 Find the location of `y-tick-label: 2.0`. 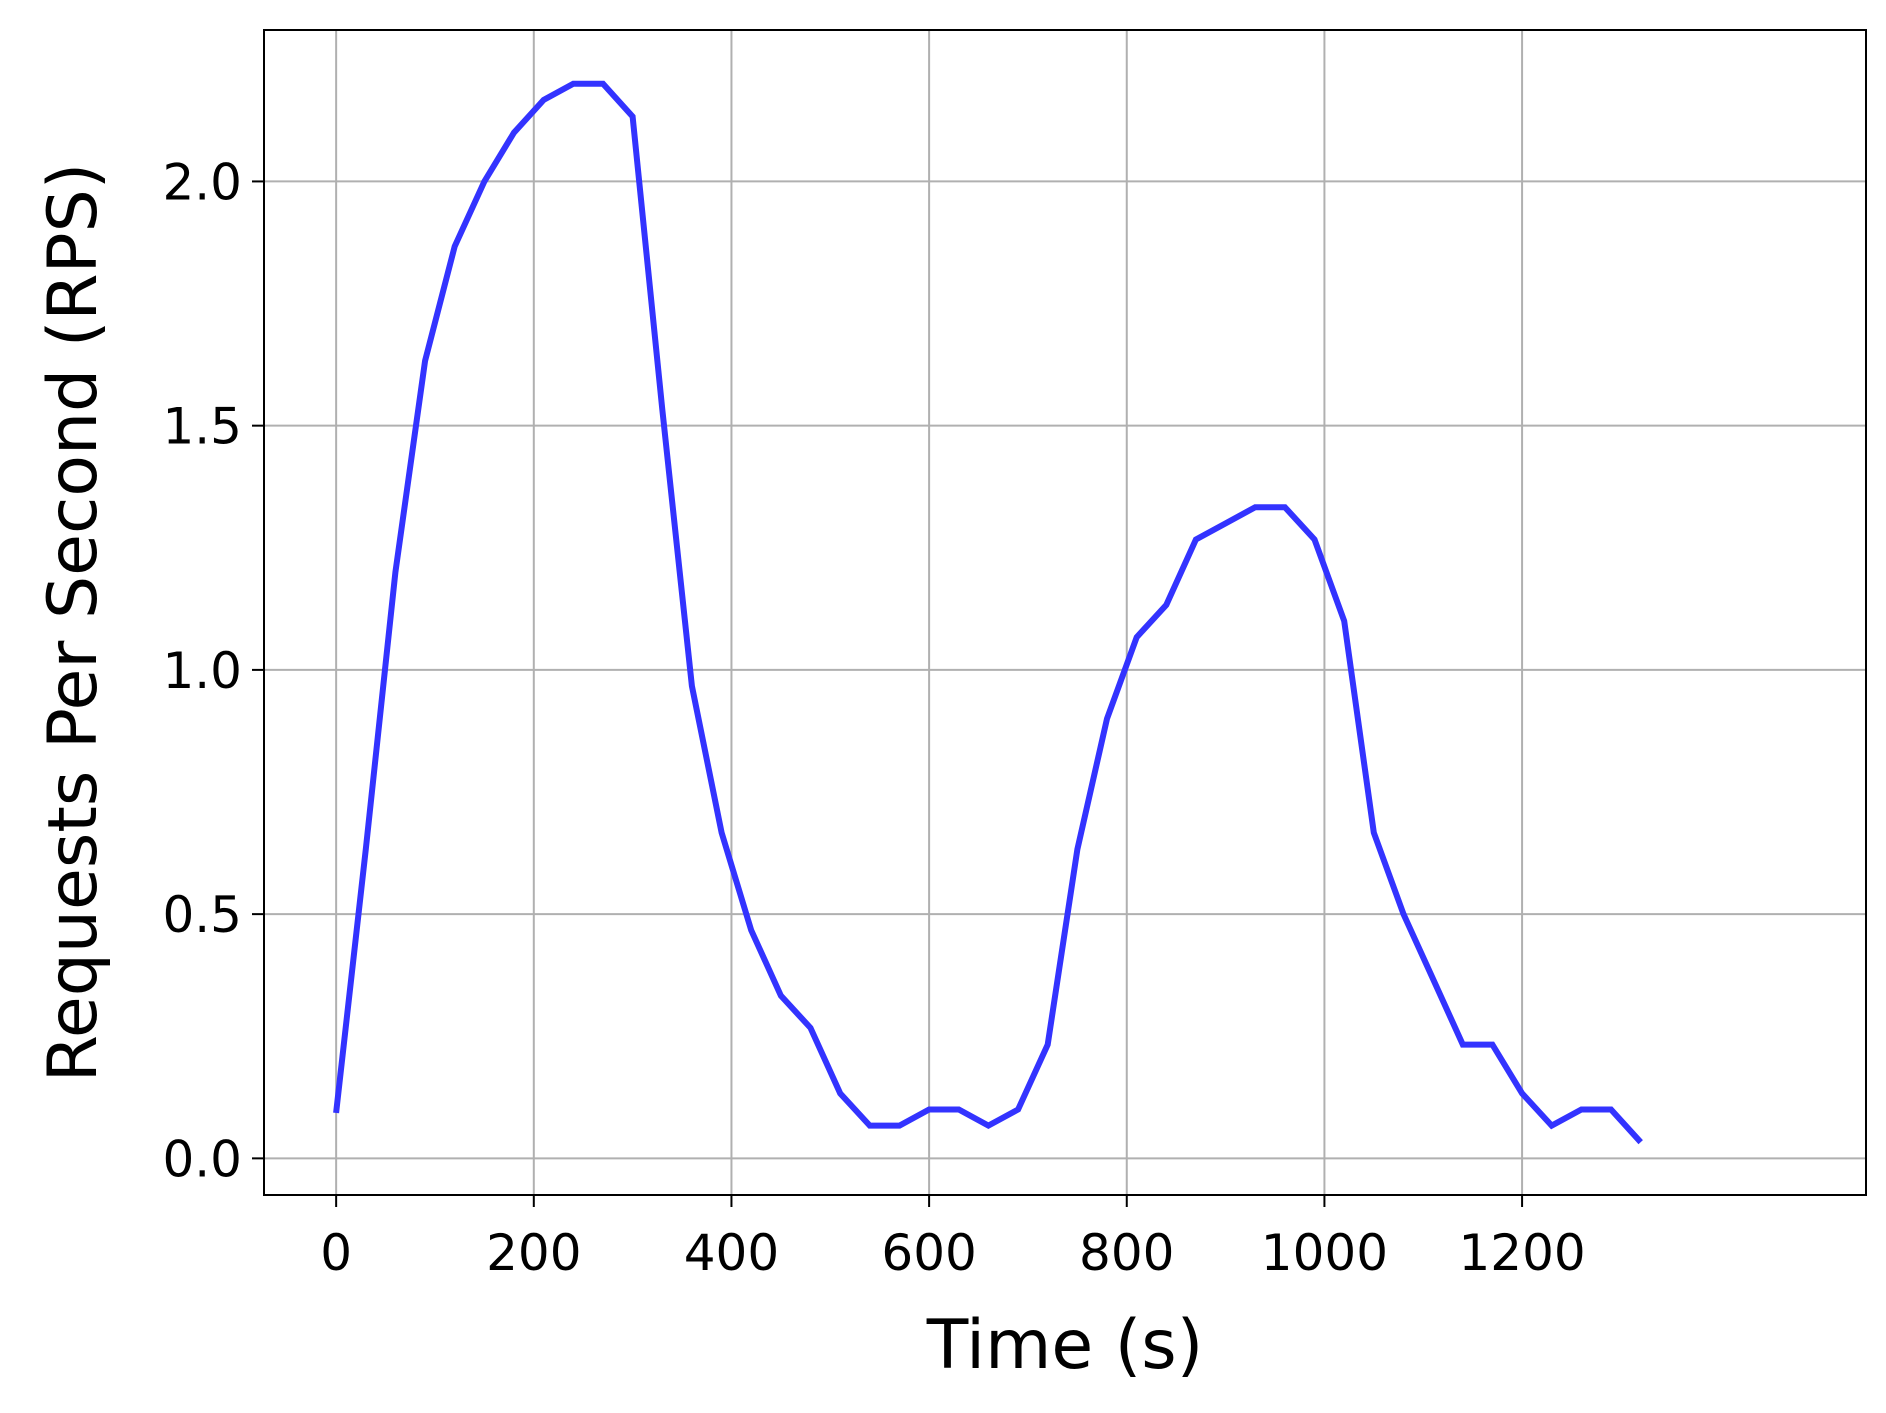

y-tick-label: 2.0 is located at coordinates (202, 182).